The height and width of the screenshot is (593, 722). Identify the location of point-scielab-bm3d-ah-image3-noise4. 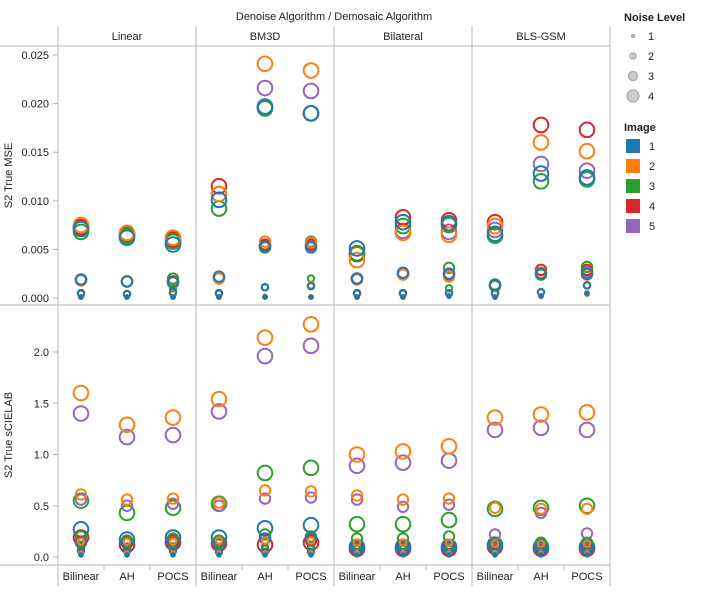
(265, 473).